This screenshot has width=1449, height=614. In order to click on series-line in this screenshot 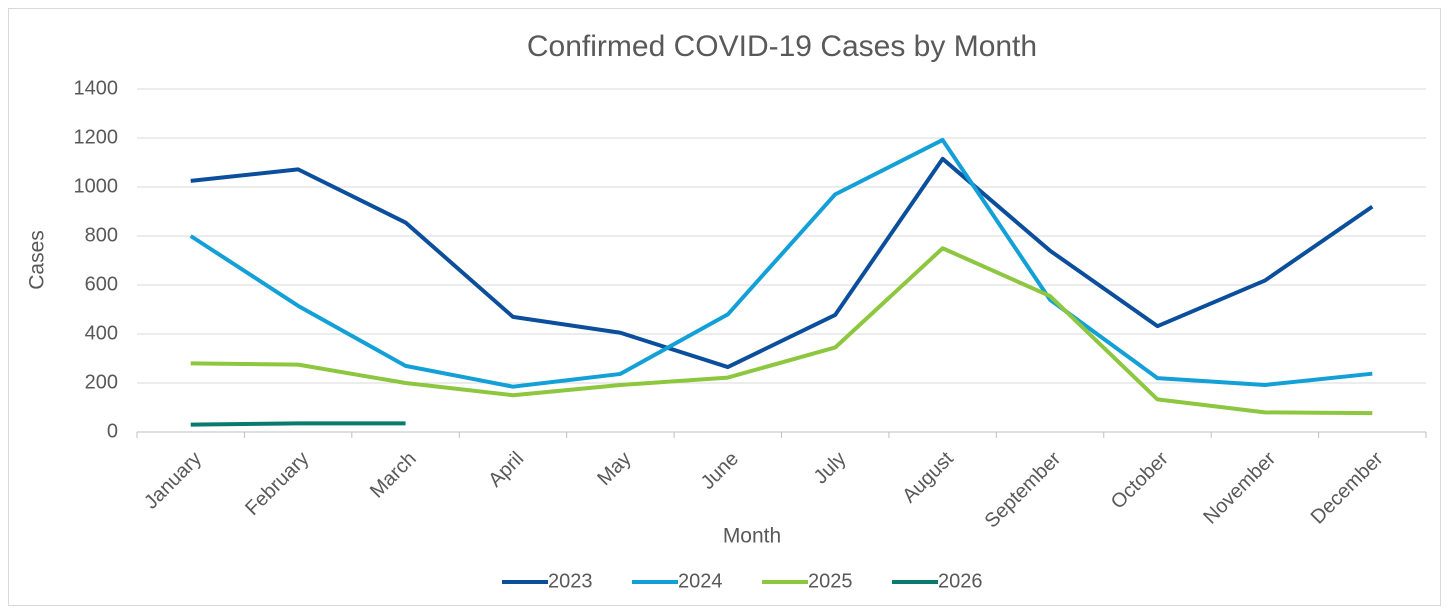, I will do `click(298, 424)`.